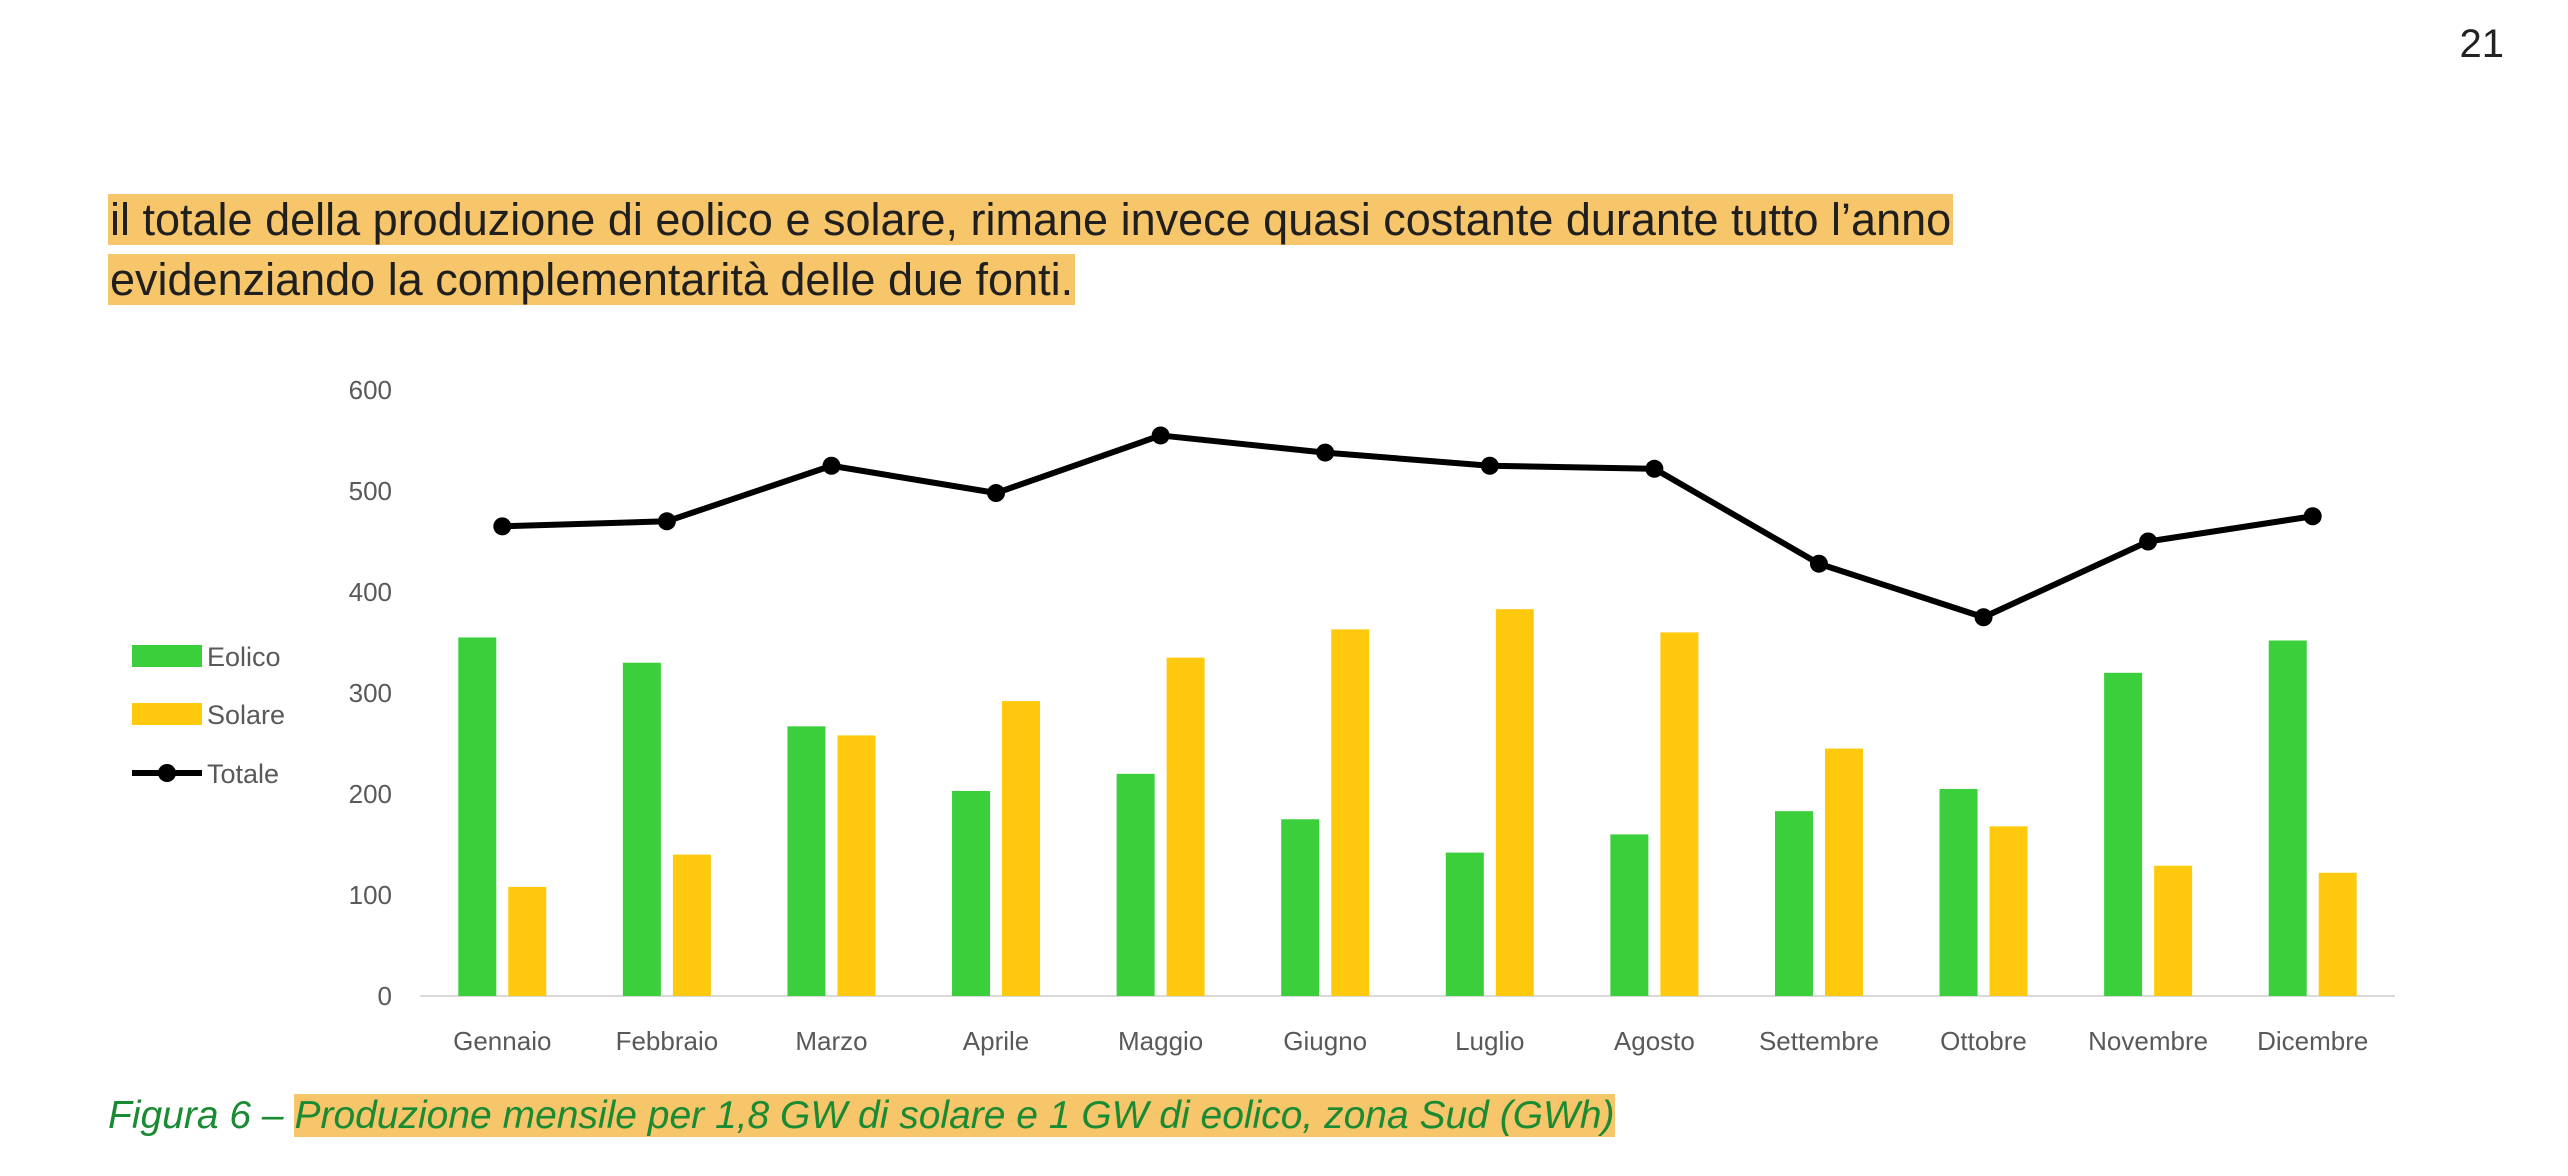 This screenshot has width=2568, height=1176. Describe the element at coordinates (2337, 934) in the screenshot. I see `bar-solare-dicembre` at that location.